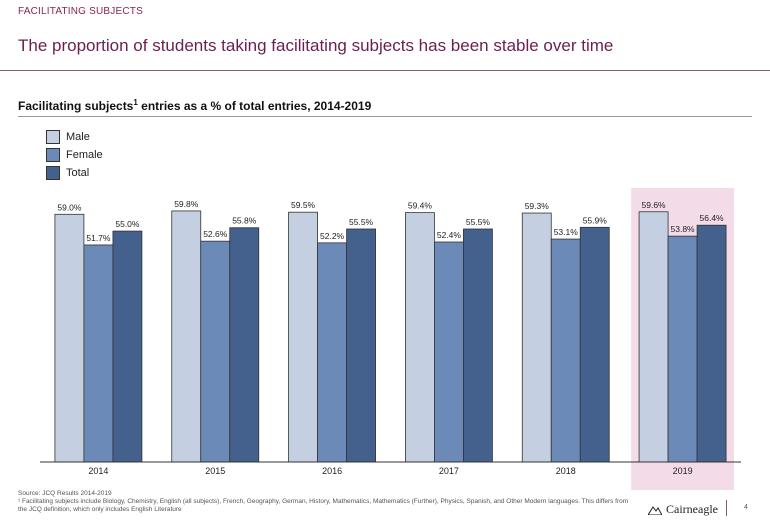 This screenshot has height=525, width=770. What do you see at coordinates (215, 234) in the screenshot?
I see `data-label-female-2015: 52.6%` at bounding box center [215, 234].